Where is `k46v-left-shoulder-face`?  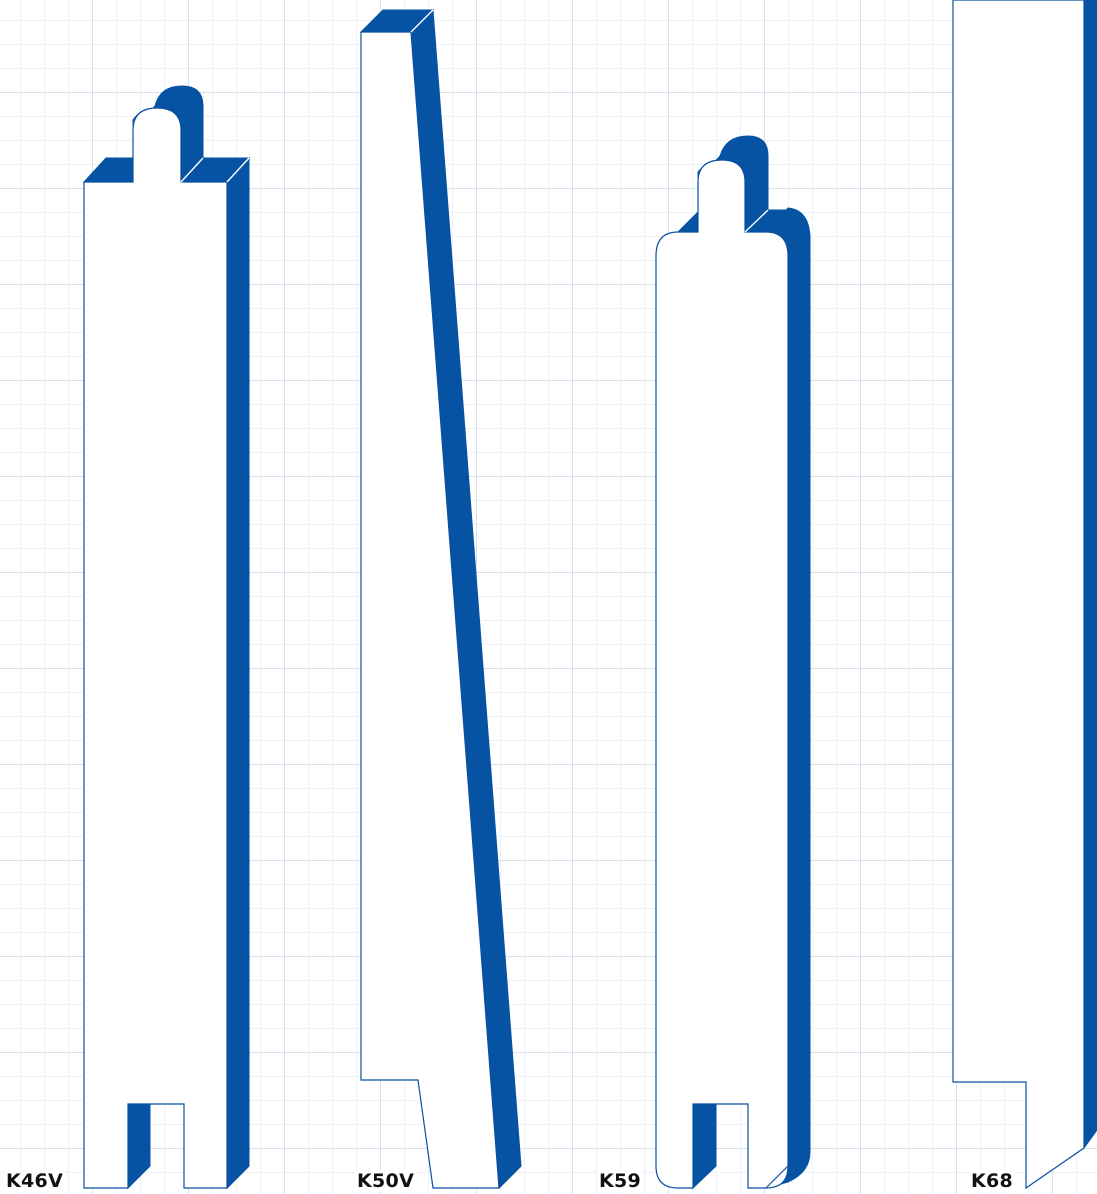 k46v-left-shoulder-face is located at coordinates (108, 170).